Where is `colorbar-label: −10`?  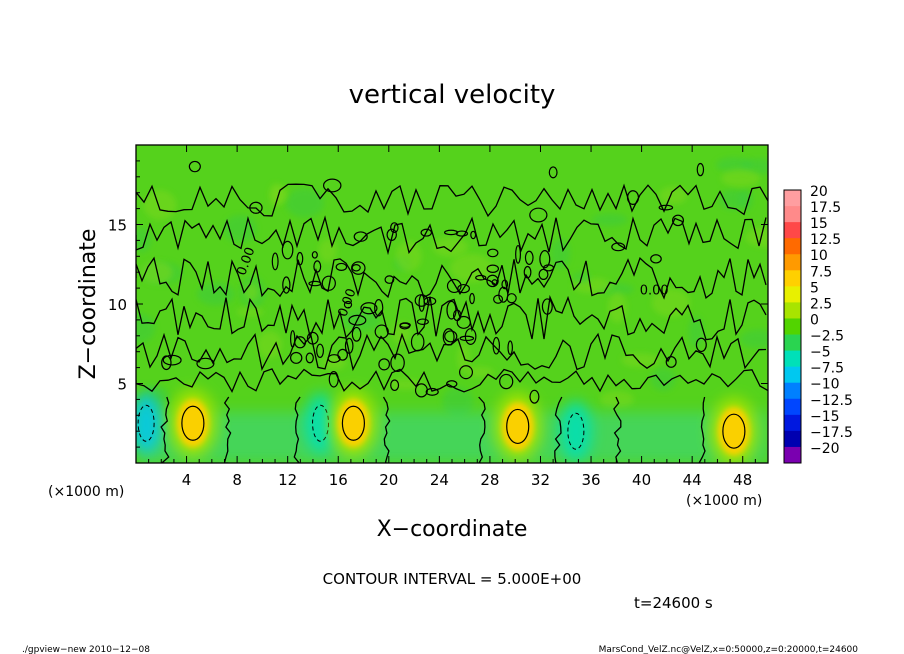
colorbar-label: −10 is located at coordinates (825, 385).